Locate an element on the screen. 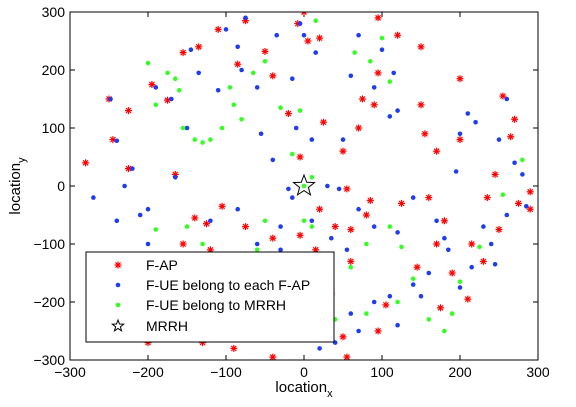 The image size is (576, 407). y-tick-label: 300 is located at coordinates (54, 12).